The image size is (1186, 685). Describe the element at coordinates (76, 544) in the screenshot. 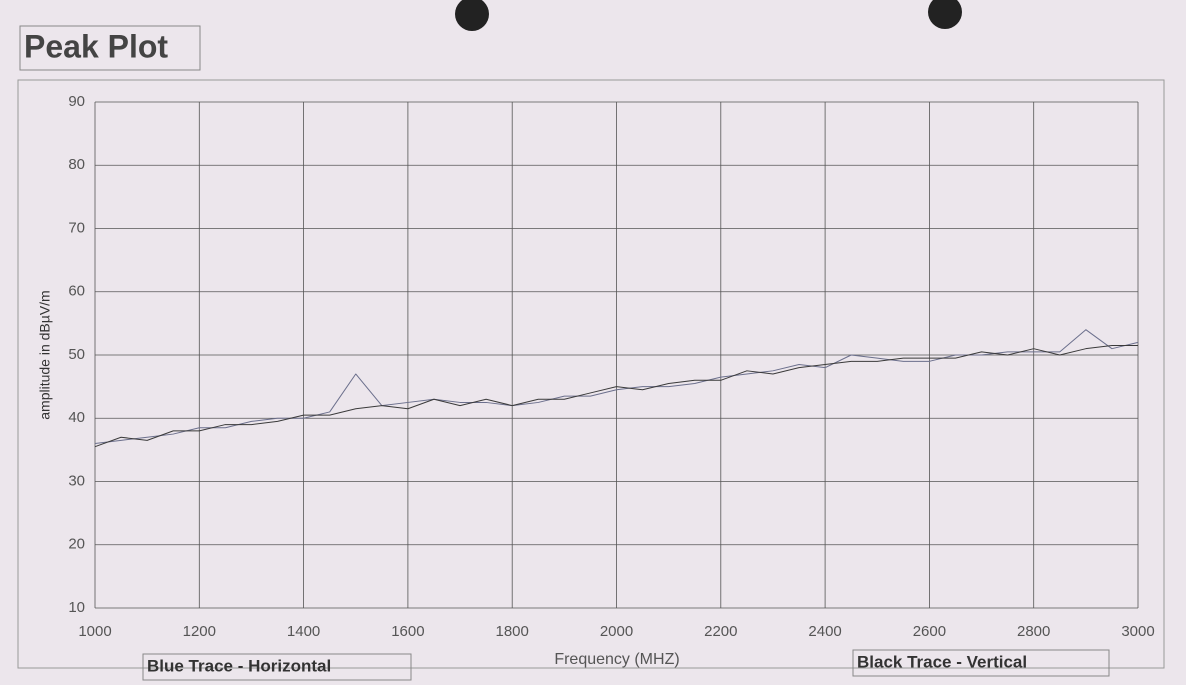

I see `y-tick-label: 20` at that location.